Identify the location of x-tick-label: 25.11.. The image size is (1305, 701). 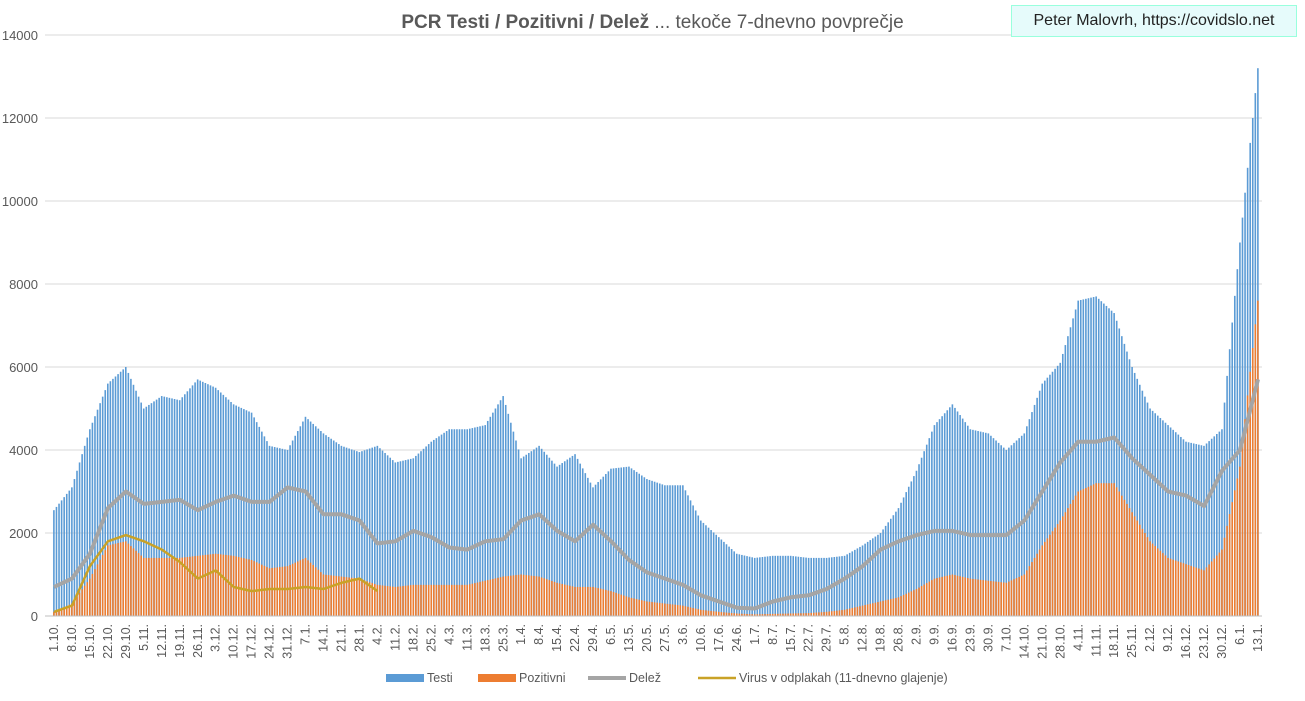
(1132, 641).